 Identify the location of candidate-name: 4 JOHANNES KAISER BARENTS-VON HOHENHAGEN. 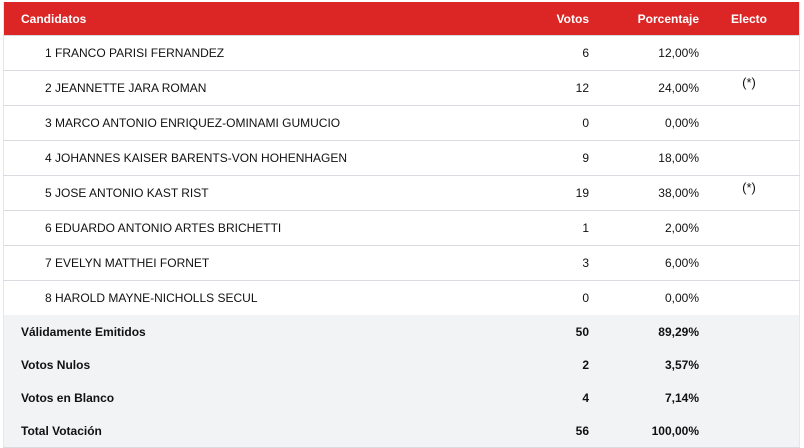
(251, 158).